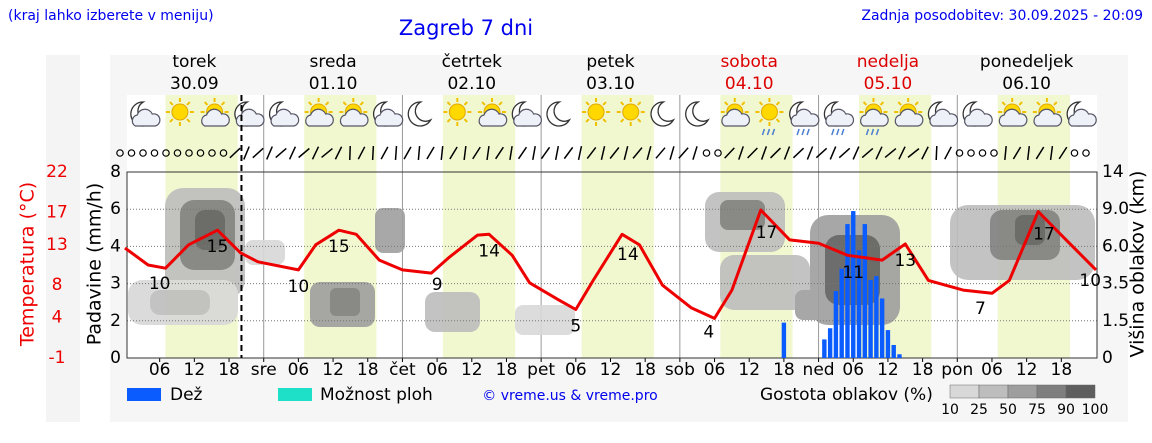 This screenshot has height=443, width=1152. What do you see at coordinates (1107, 358) in the screenshot?
I see `y2-tick-label: 0` at bounding box center [1107, 358].